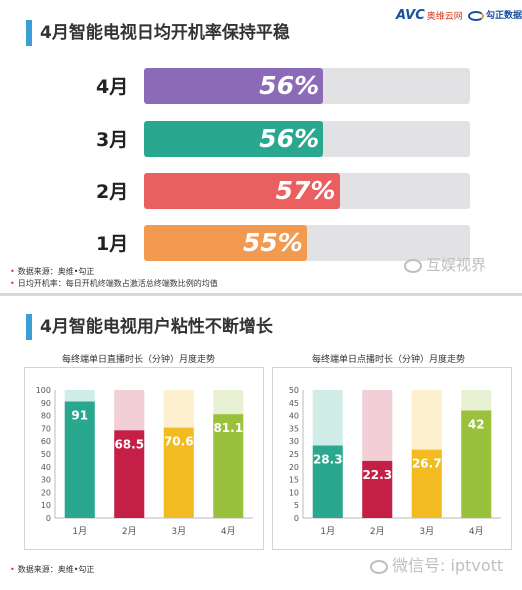 This screenshot has width=522, height=590. Describe the element at coordinates (305, 190) in the screenshot. I see `open-rate-label: 57%` at that location.